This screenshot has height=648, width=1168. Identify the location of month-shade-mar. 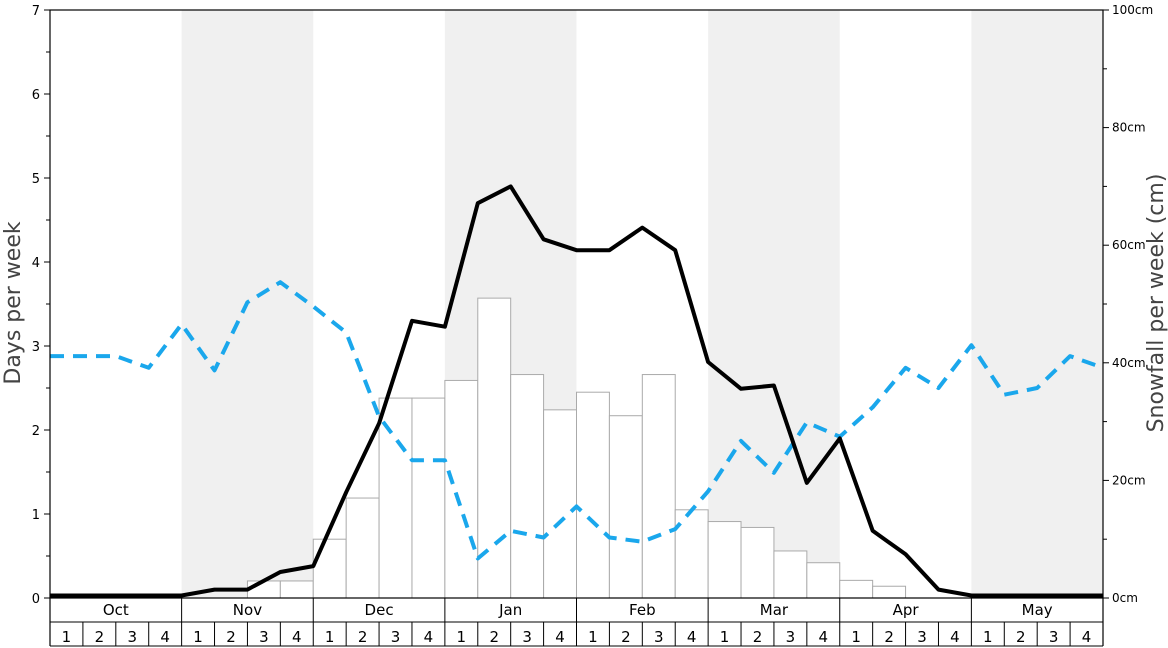
(774, 304).